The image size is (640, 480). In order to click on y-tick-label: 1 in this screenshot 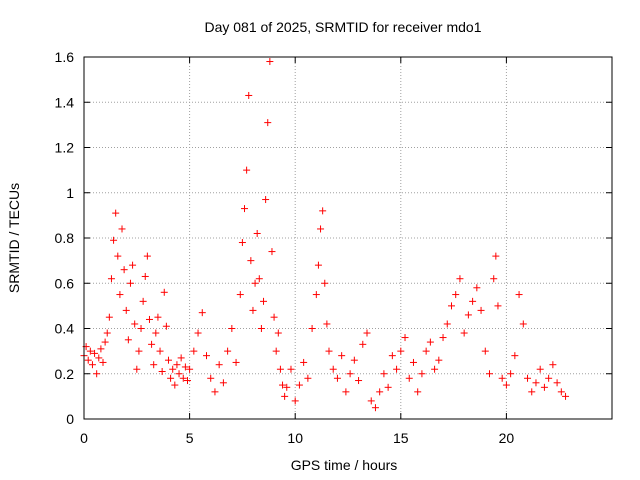, I will do `click(70, 193)`.